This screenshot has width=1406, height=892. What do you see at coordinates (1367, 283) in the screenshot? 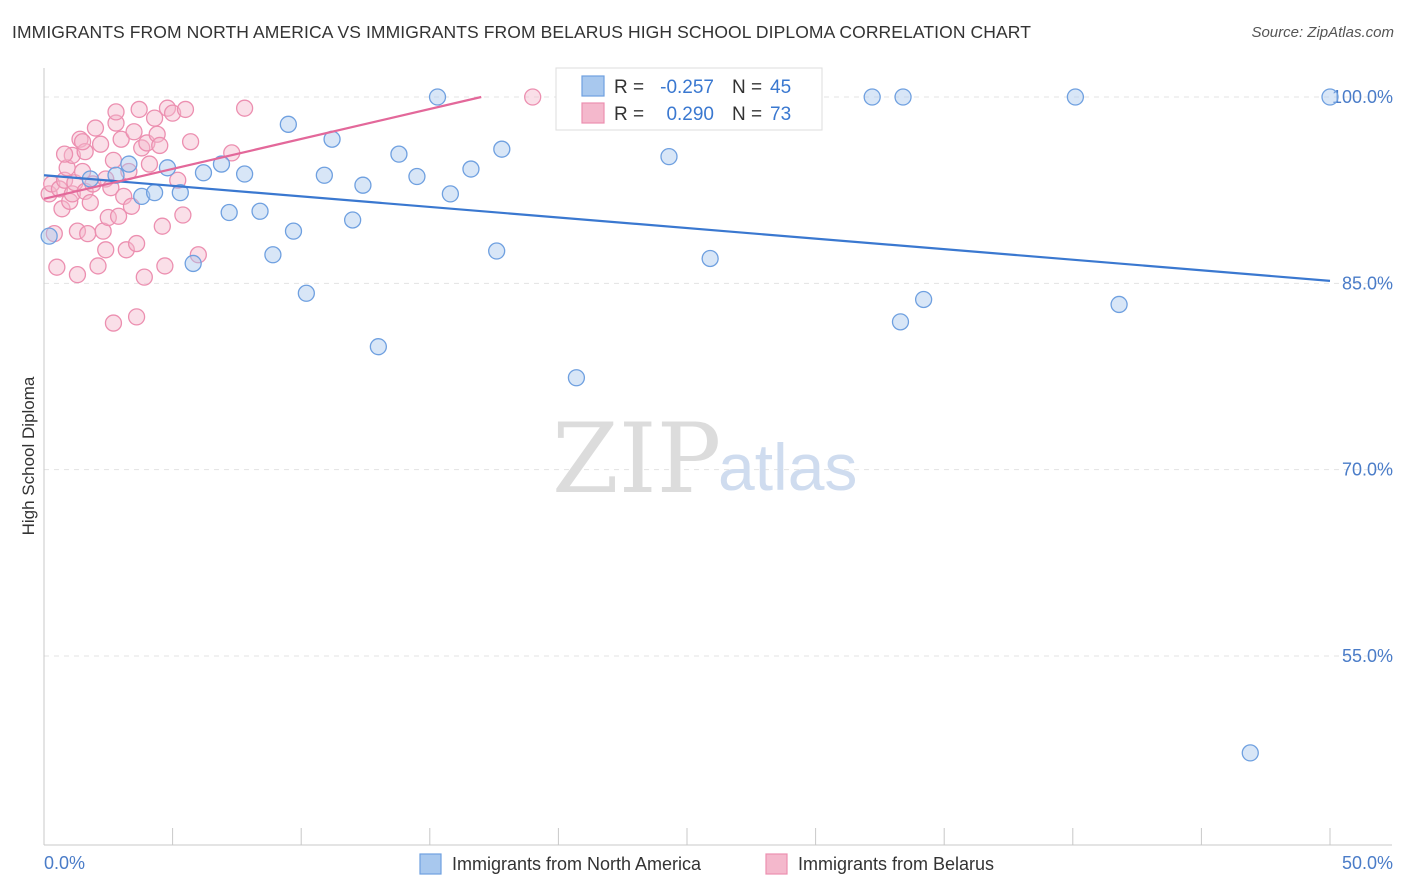
I see `y-tick-label: 85.0%` at bounding box center [1367, 283].